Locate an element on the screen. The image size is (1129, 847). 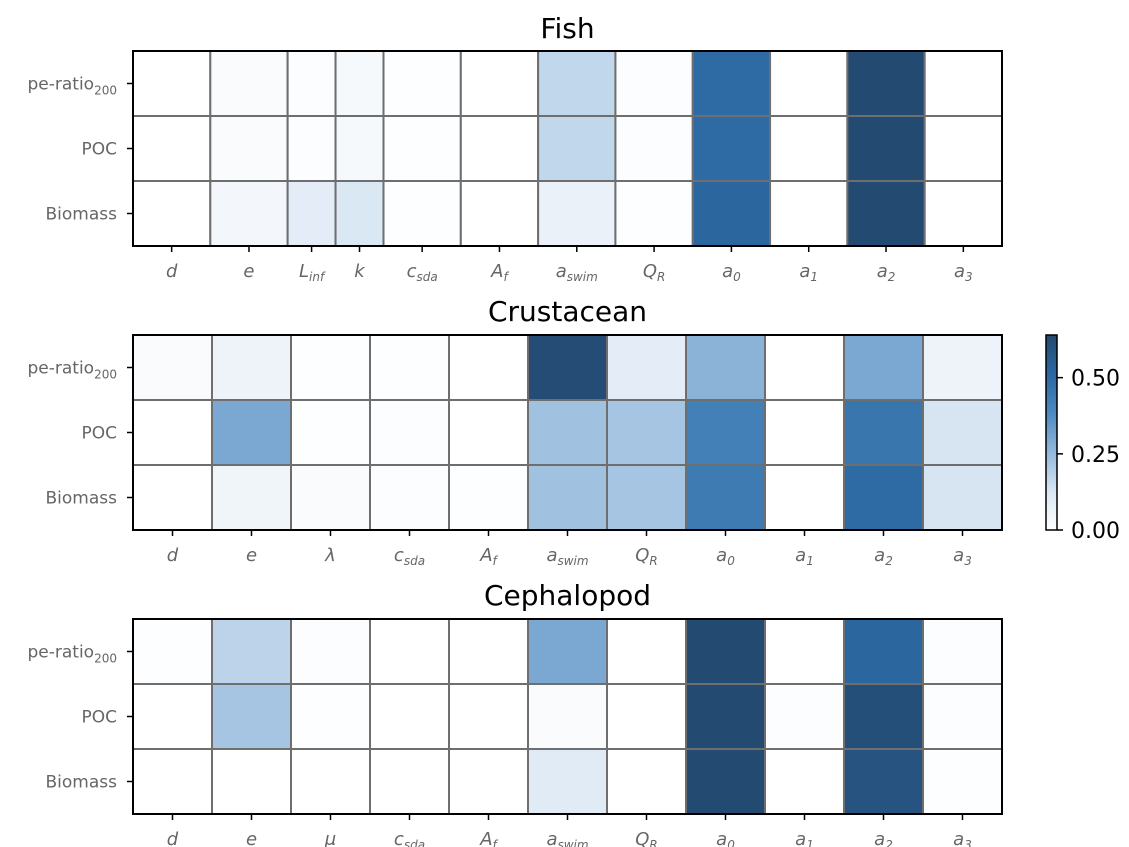
colorbar: 0.00 0.25 0.50 is located at coordinates (1082, 439).